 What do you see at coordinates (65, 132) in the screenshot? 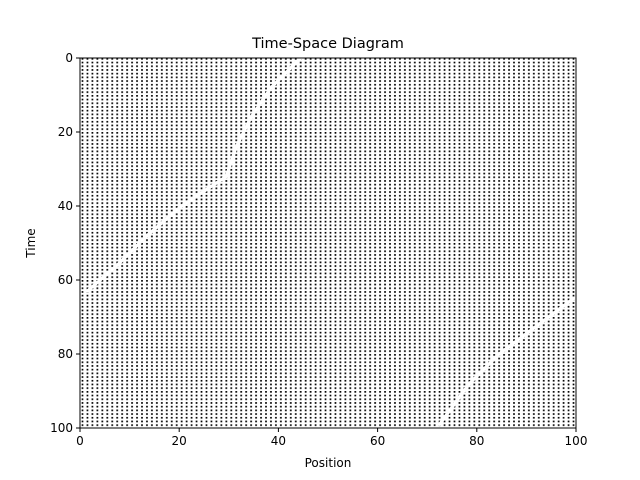
I see `y-tick-label: 20` at bounding box center [65, 132].